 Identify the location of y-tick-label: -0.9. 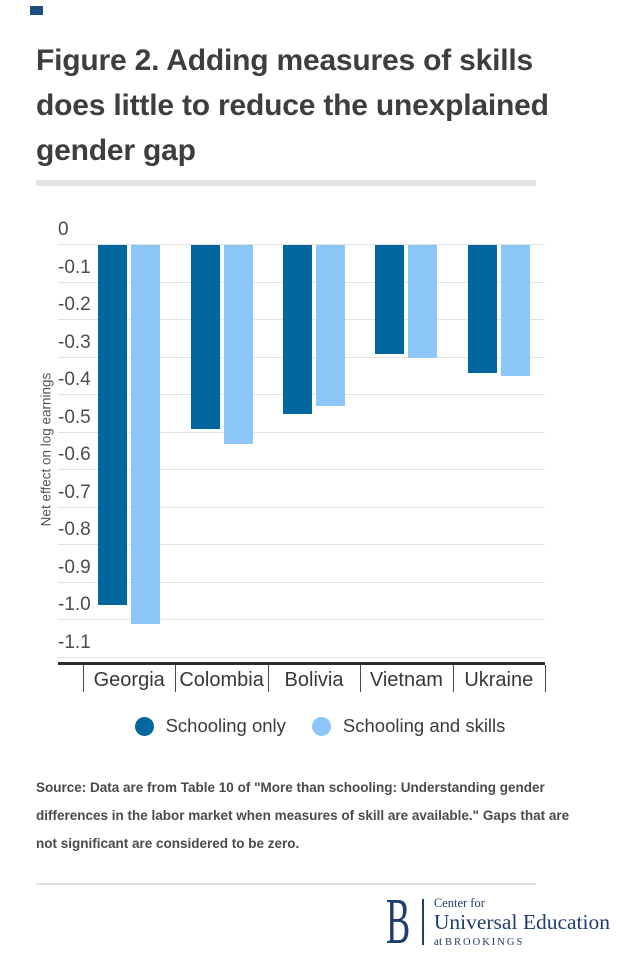
(74, 567).